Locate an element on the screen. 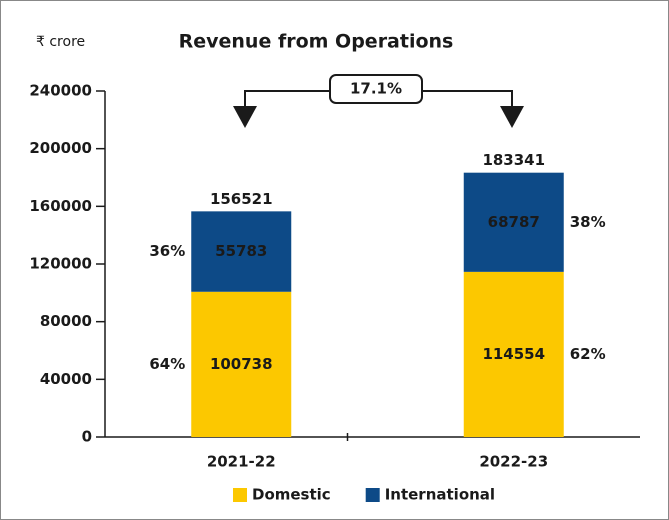  y-tick-label: 40000 is located at coordinates (66, 379).